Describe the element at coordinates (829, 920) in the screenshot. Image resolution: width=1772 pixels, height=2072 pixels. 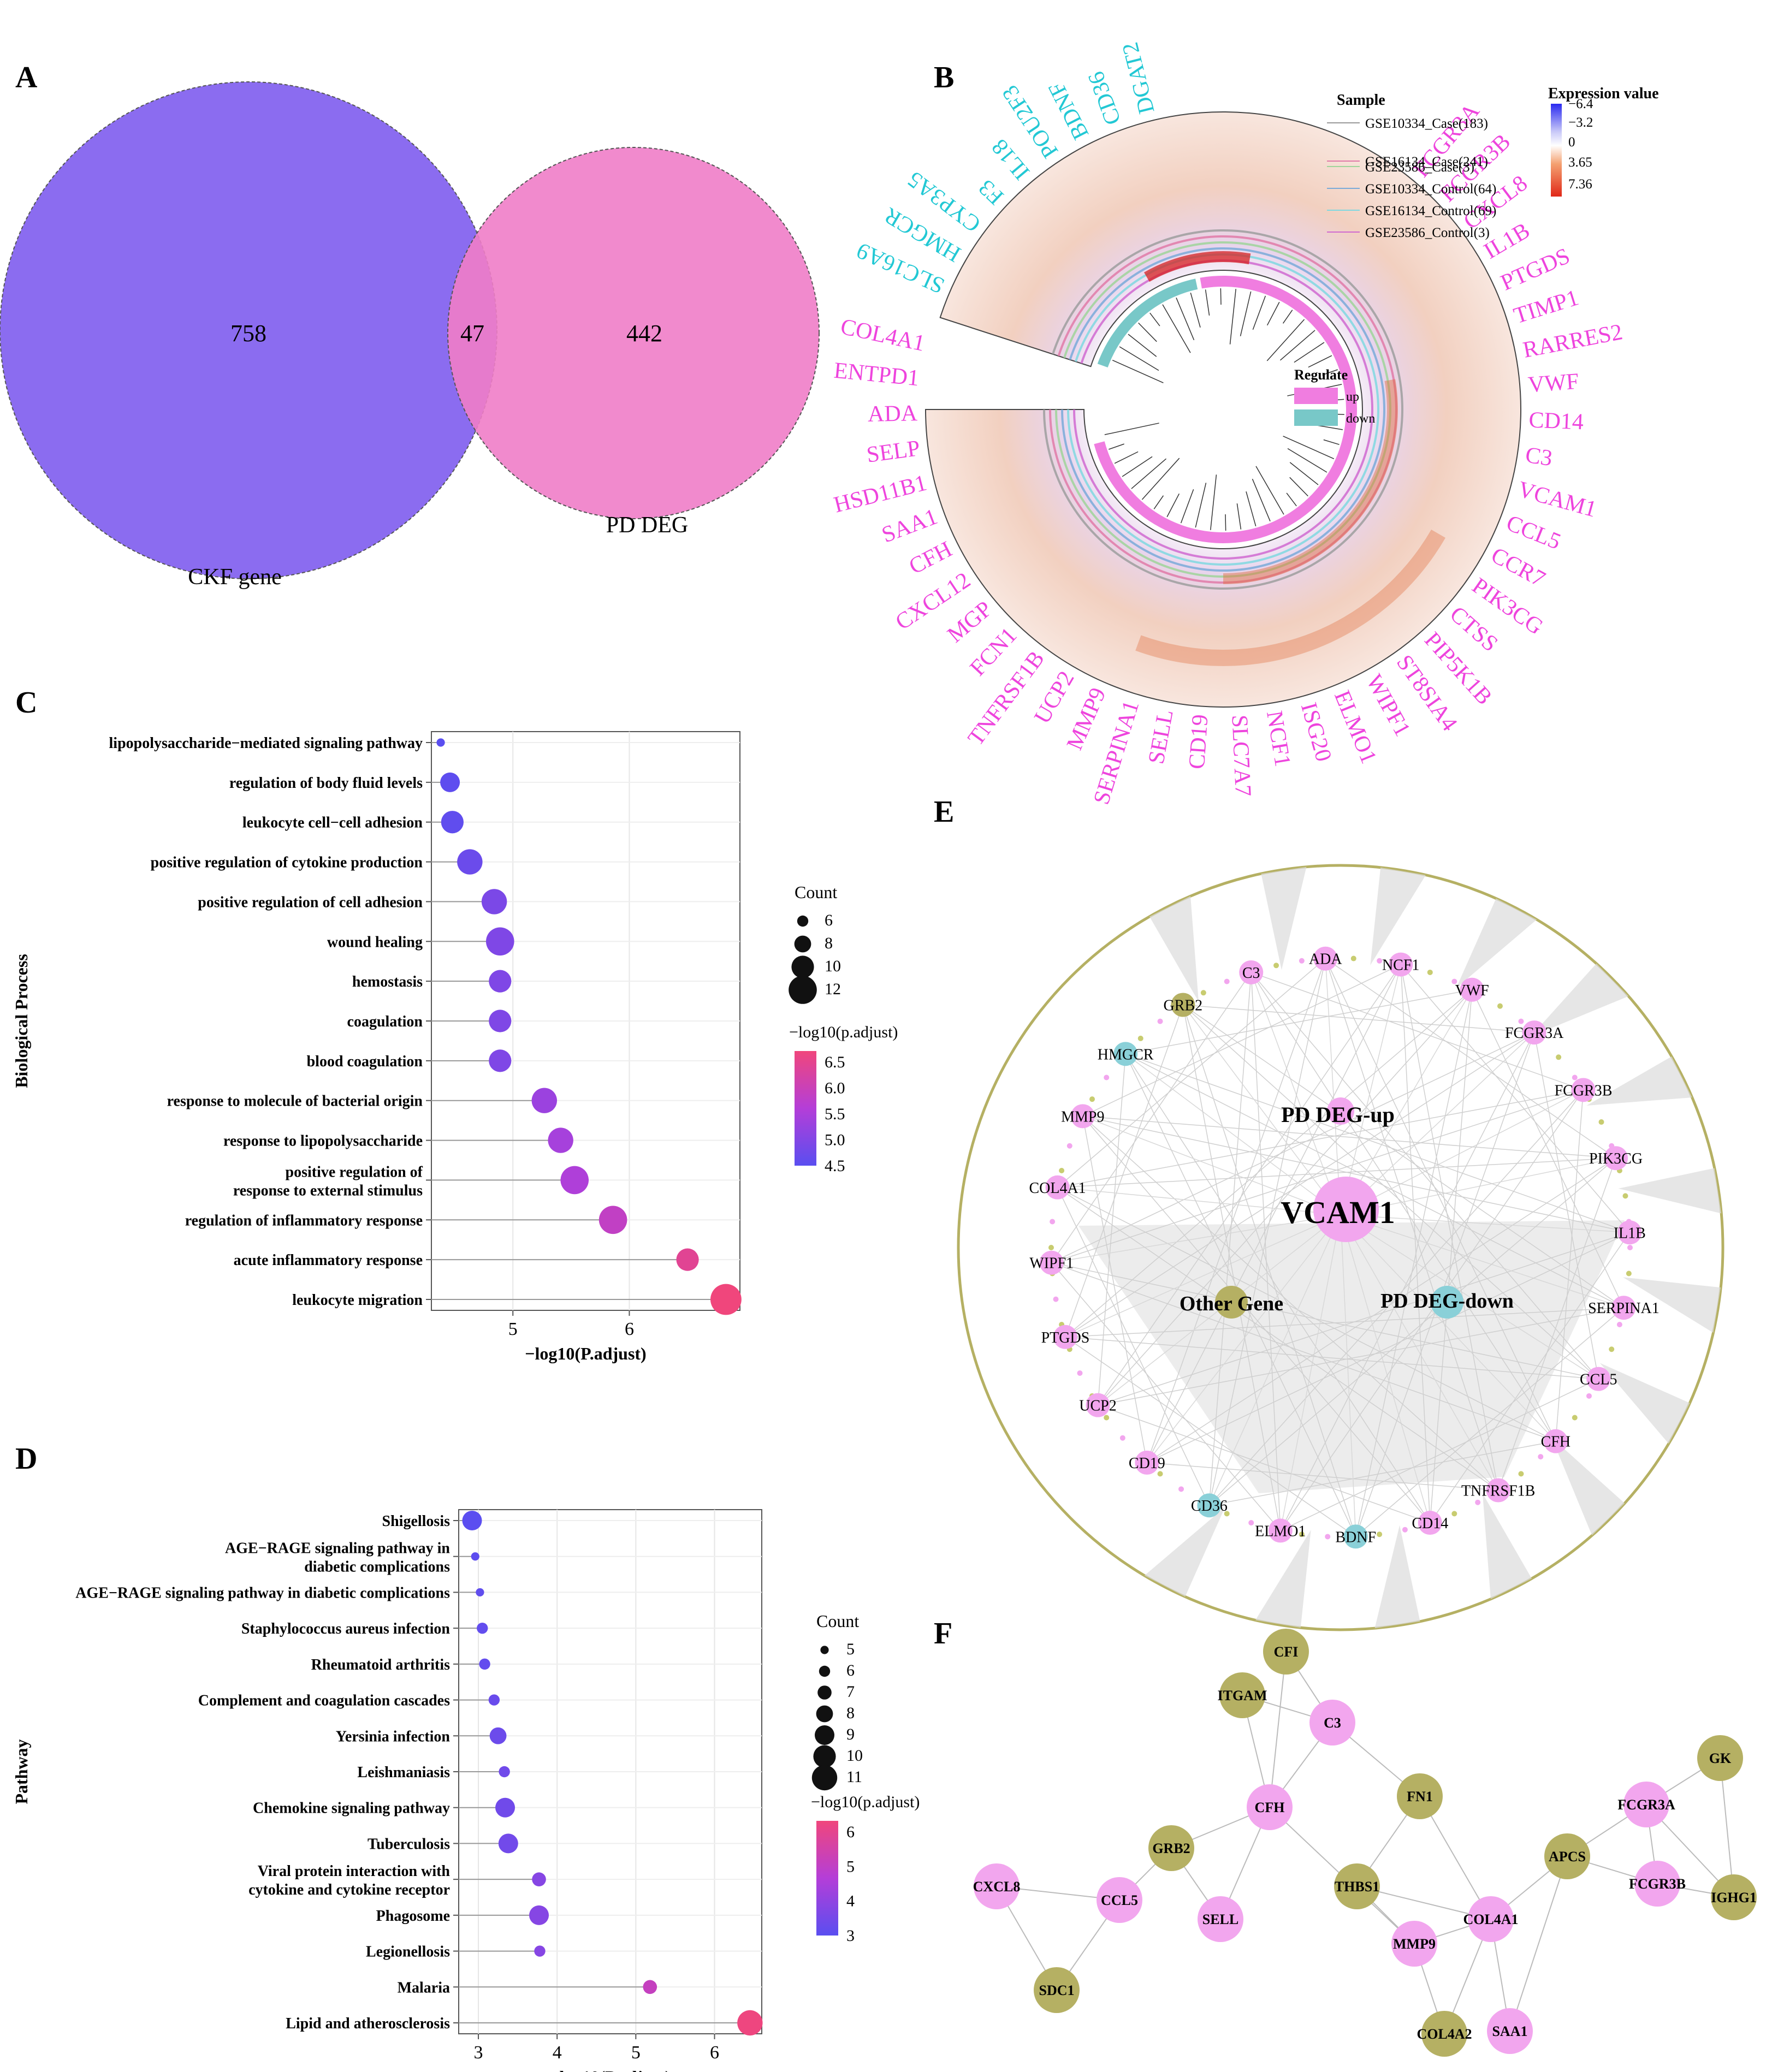
I see `size-legend-label: 6` at that location.